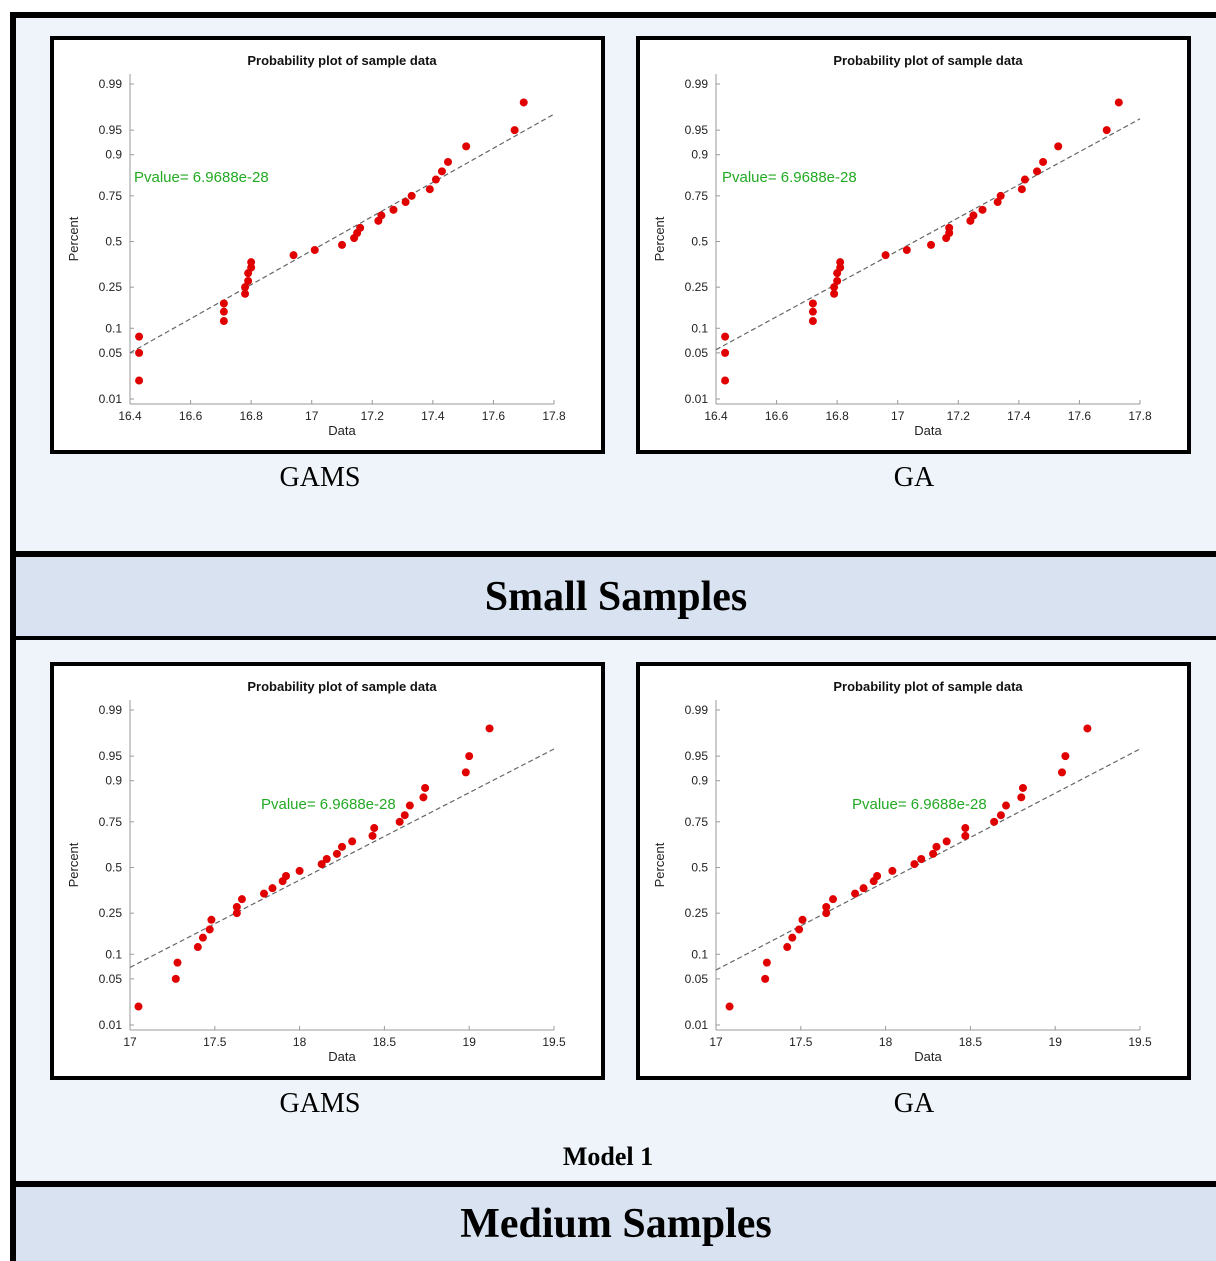  What do you see at coordinates (373, 416) in the screenshot?
I see `x-tick-label: 17.2` at bounding box center [373, 416].